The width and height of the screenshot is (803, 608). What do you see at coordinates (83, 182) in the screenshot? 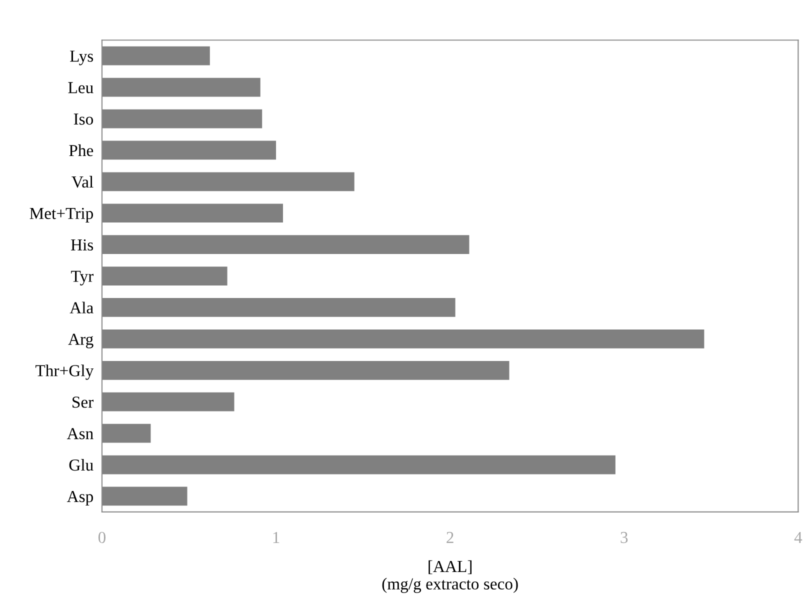
I see `y-tick-label: Val` at bounding box center [83, 182].